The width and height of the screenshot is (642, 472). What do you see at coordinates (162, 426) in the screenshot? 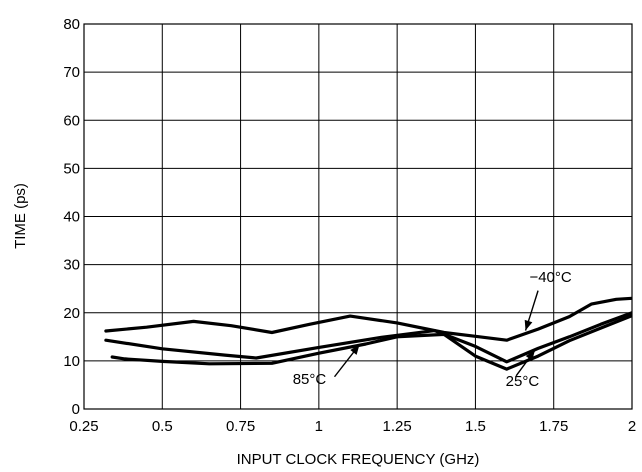
I see `x-tick-label: 0.5` at bounding box center [162, 426].